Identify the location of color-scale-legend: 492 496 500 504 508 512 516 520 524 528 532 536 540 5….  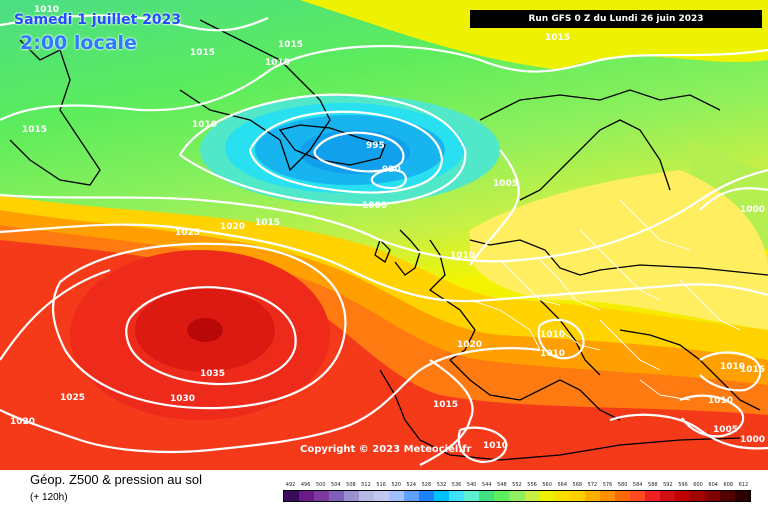
(517, 493).